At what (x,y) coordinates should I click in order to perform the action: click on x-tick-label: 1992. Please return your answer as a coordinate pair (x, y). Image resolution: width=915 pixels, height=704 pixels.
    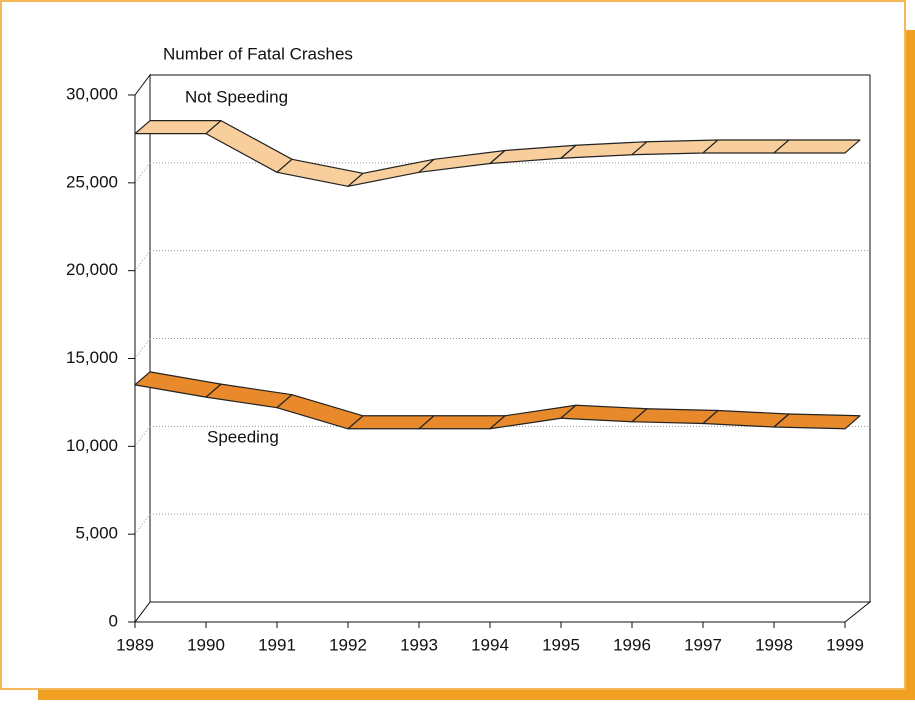
    Looking at the image, I should click on (348, 644).